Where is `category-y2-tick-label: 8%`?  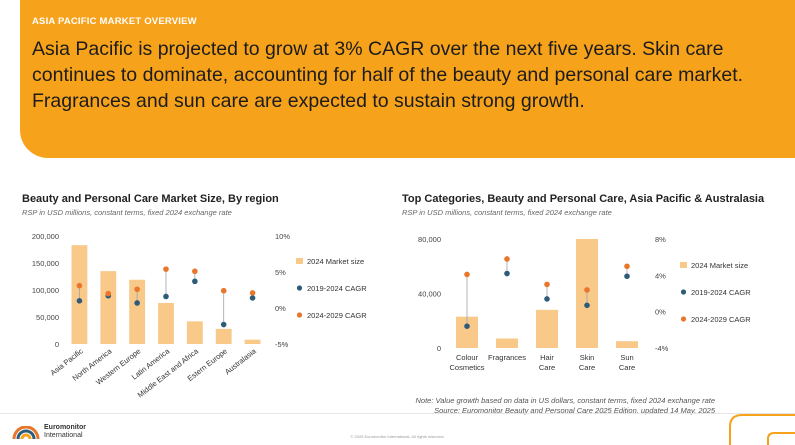
category-y2-tick-label: 8% is located at coordinates (660, 239).